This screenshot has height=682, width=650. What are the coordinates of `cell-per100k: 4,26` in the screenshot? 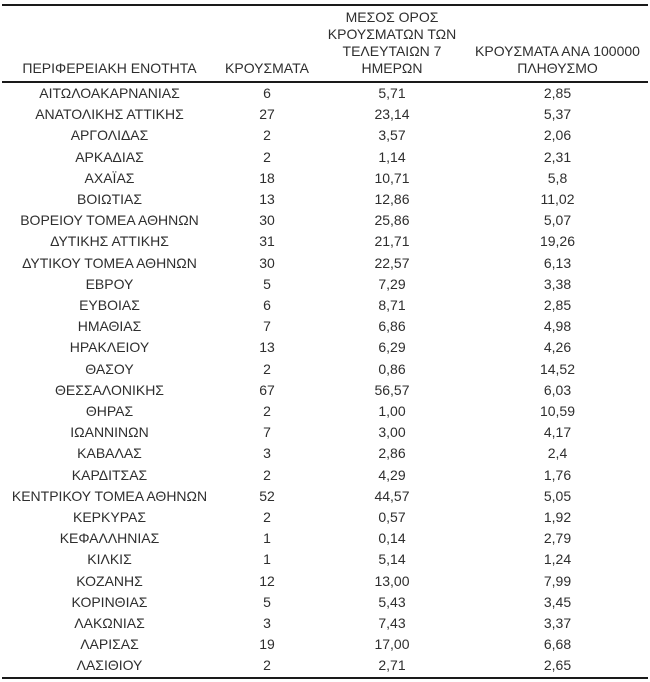 It's located at (557, 347).